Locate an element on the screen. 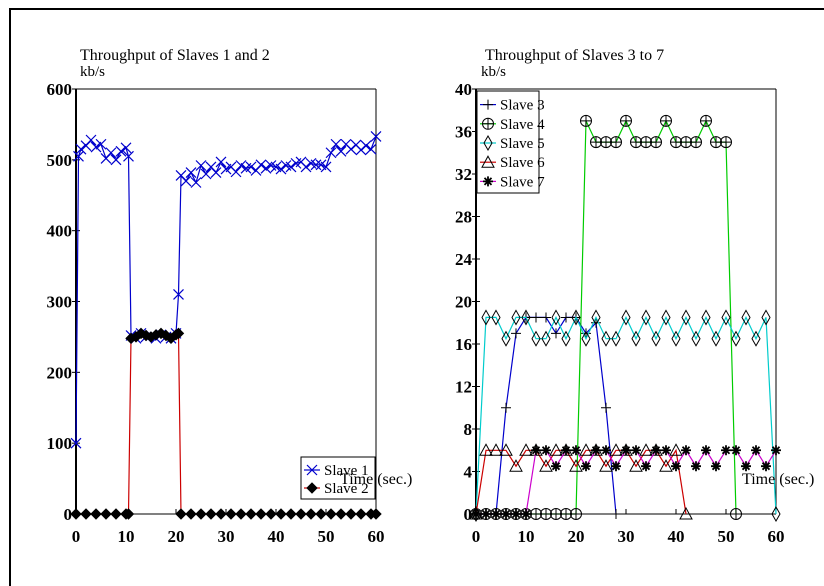  y-tick-label: 400 is located at coordinates (60, 231).